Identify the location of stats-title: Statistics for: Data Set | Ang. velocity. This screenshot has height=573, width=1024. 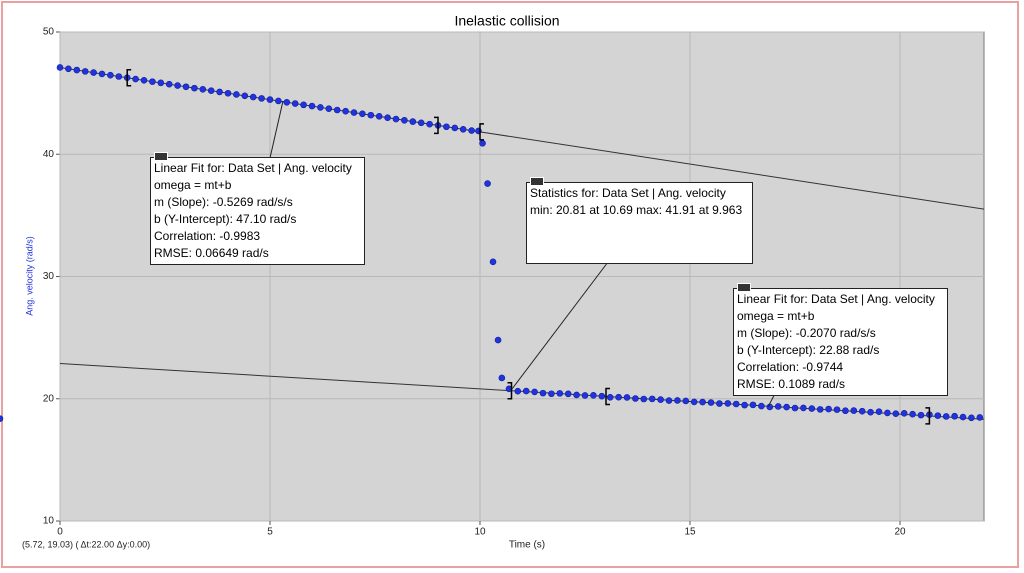
(628, 193).